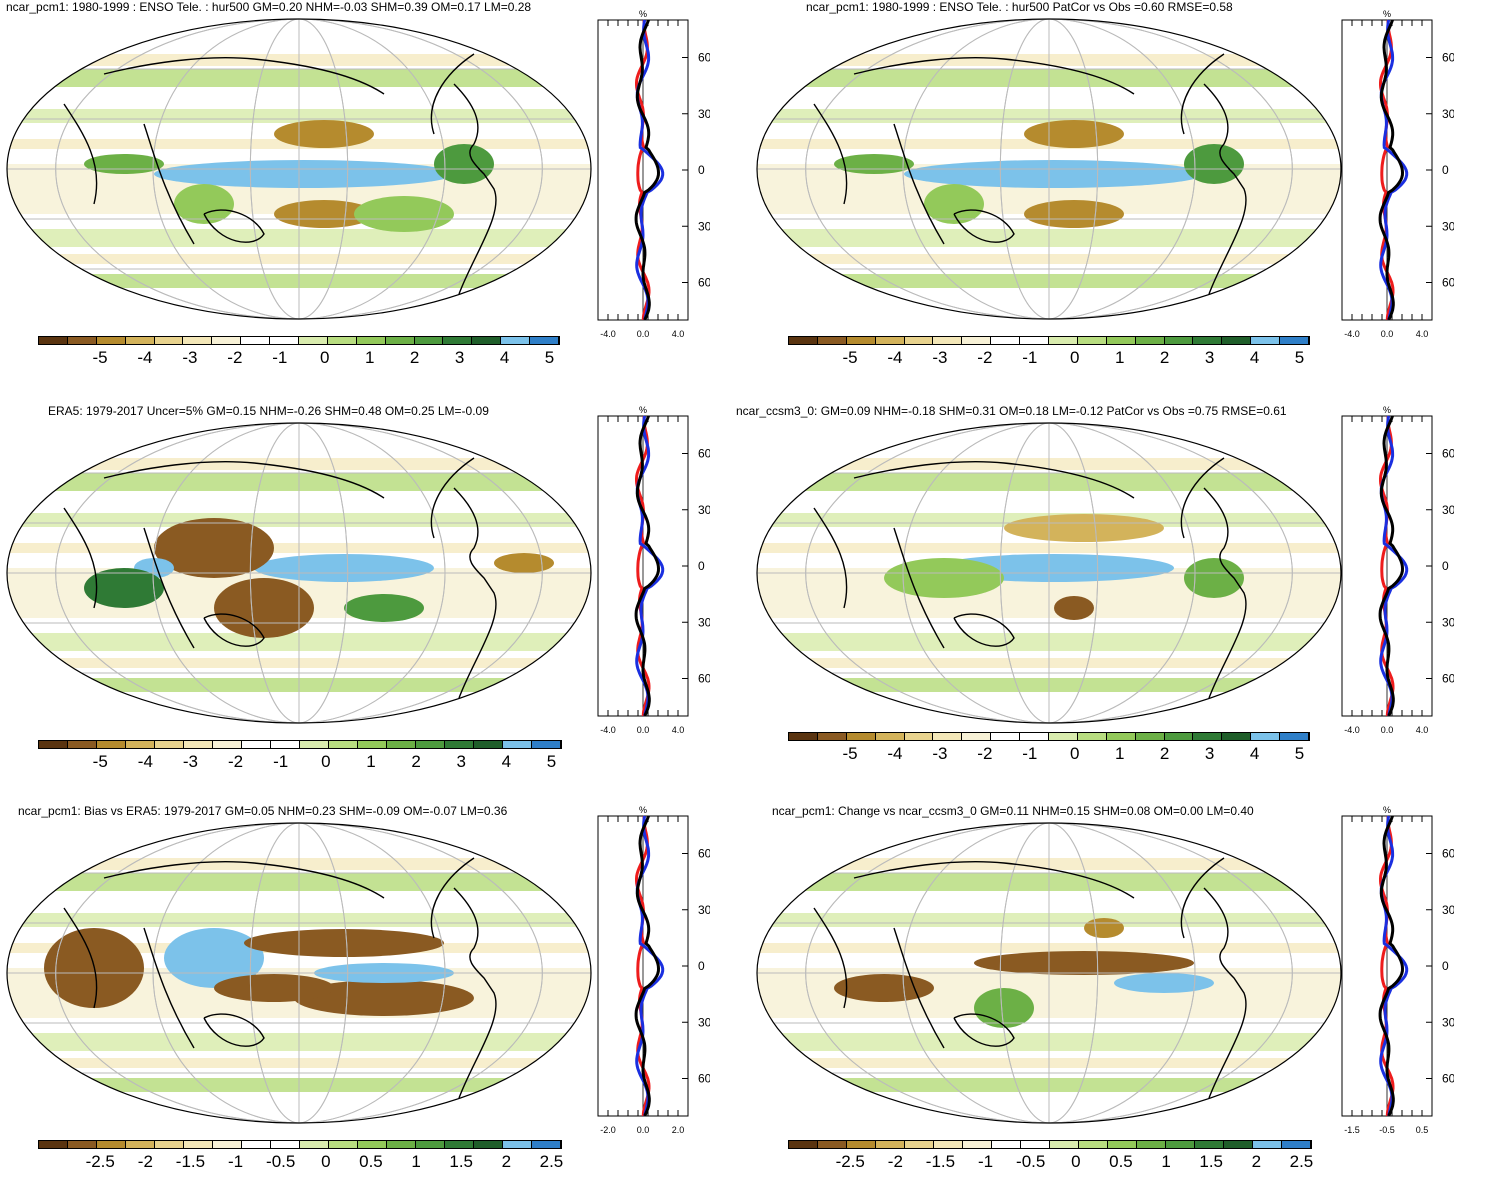  I want to click on zonal-mean-plot: % -1.5 -0.5 0.5 60N 30N 0 30S 60S, so click(1397, 970).